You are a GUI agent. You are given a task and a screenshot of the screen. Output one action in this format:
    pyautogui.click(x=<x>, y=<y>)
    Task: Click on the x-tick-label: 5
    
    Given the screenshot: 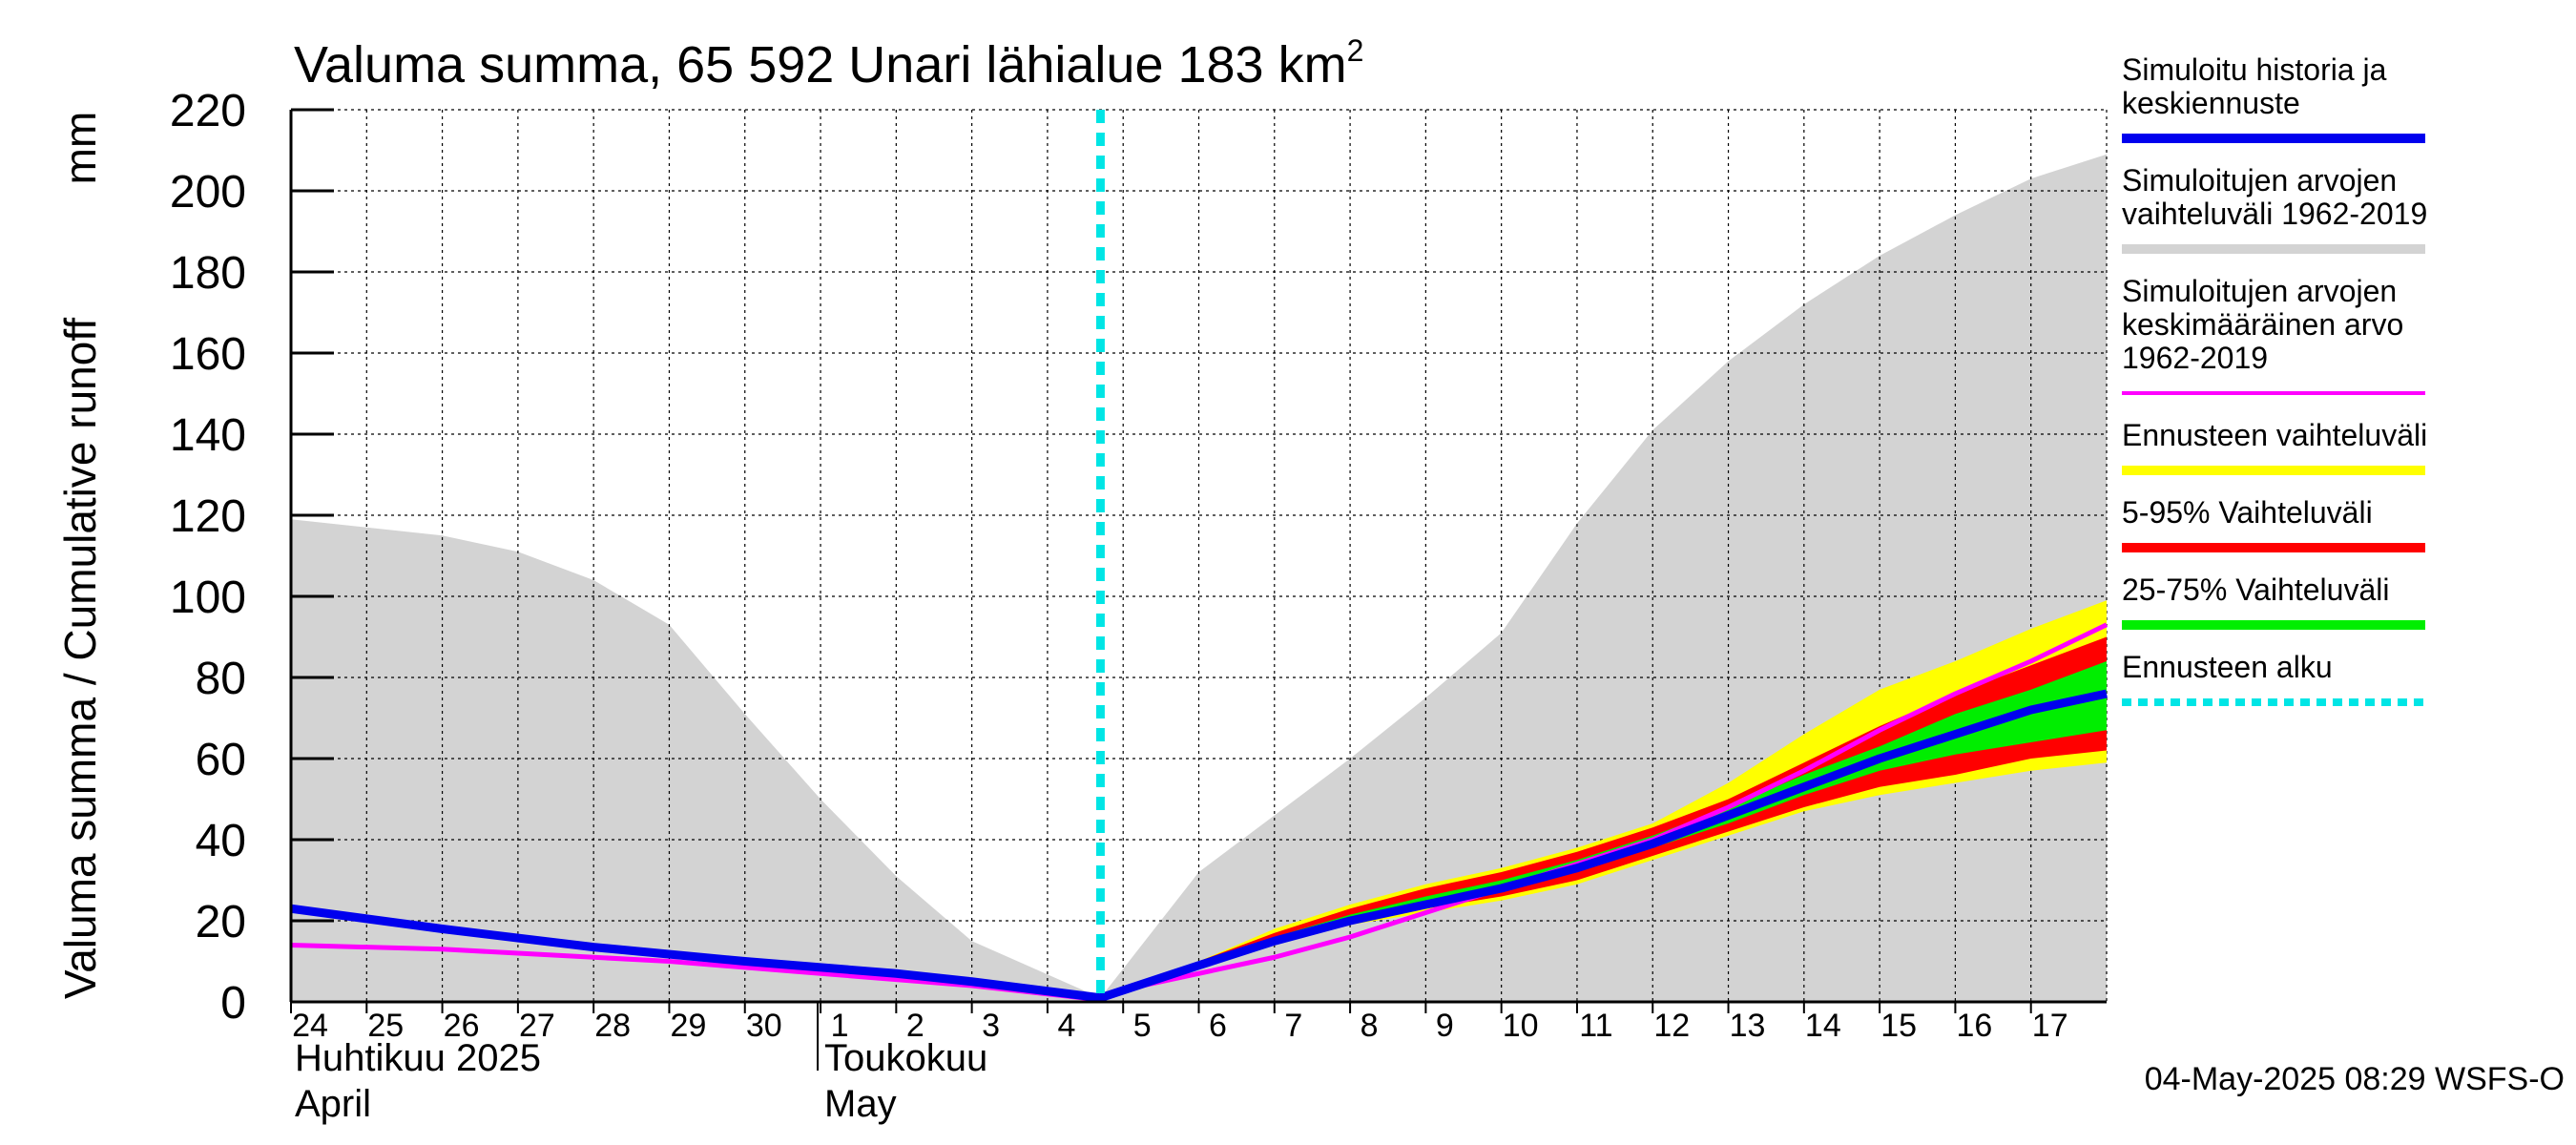 What is the action you would take?
    pyautogui.click(x=1142, y=1026)
    